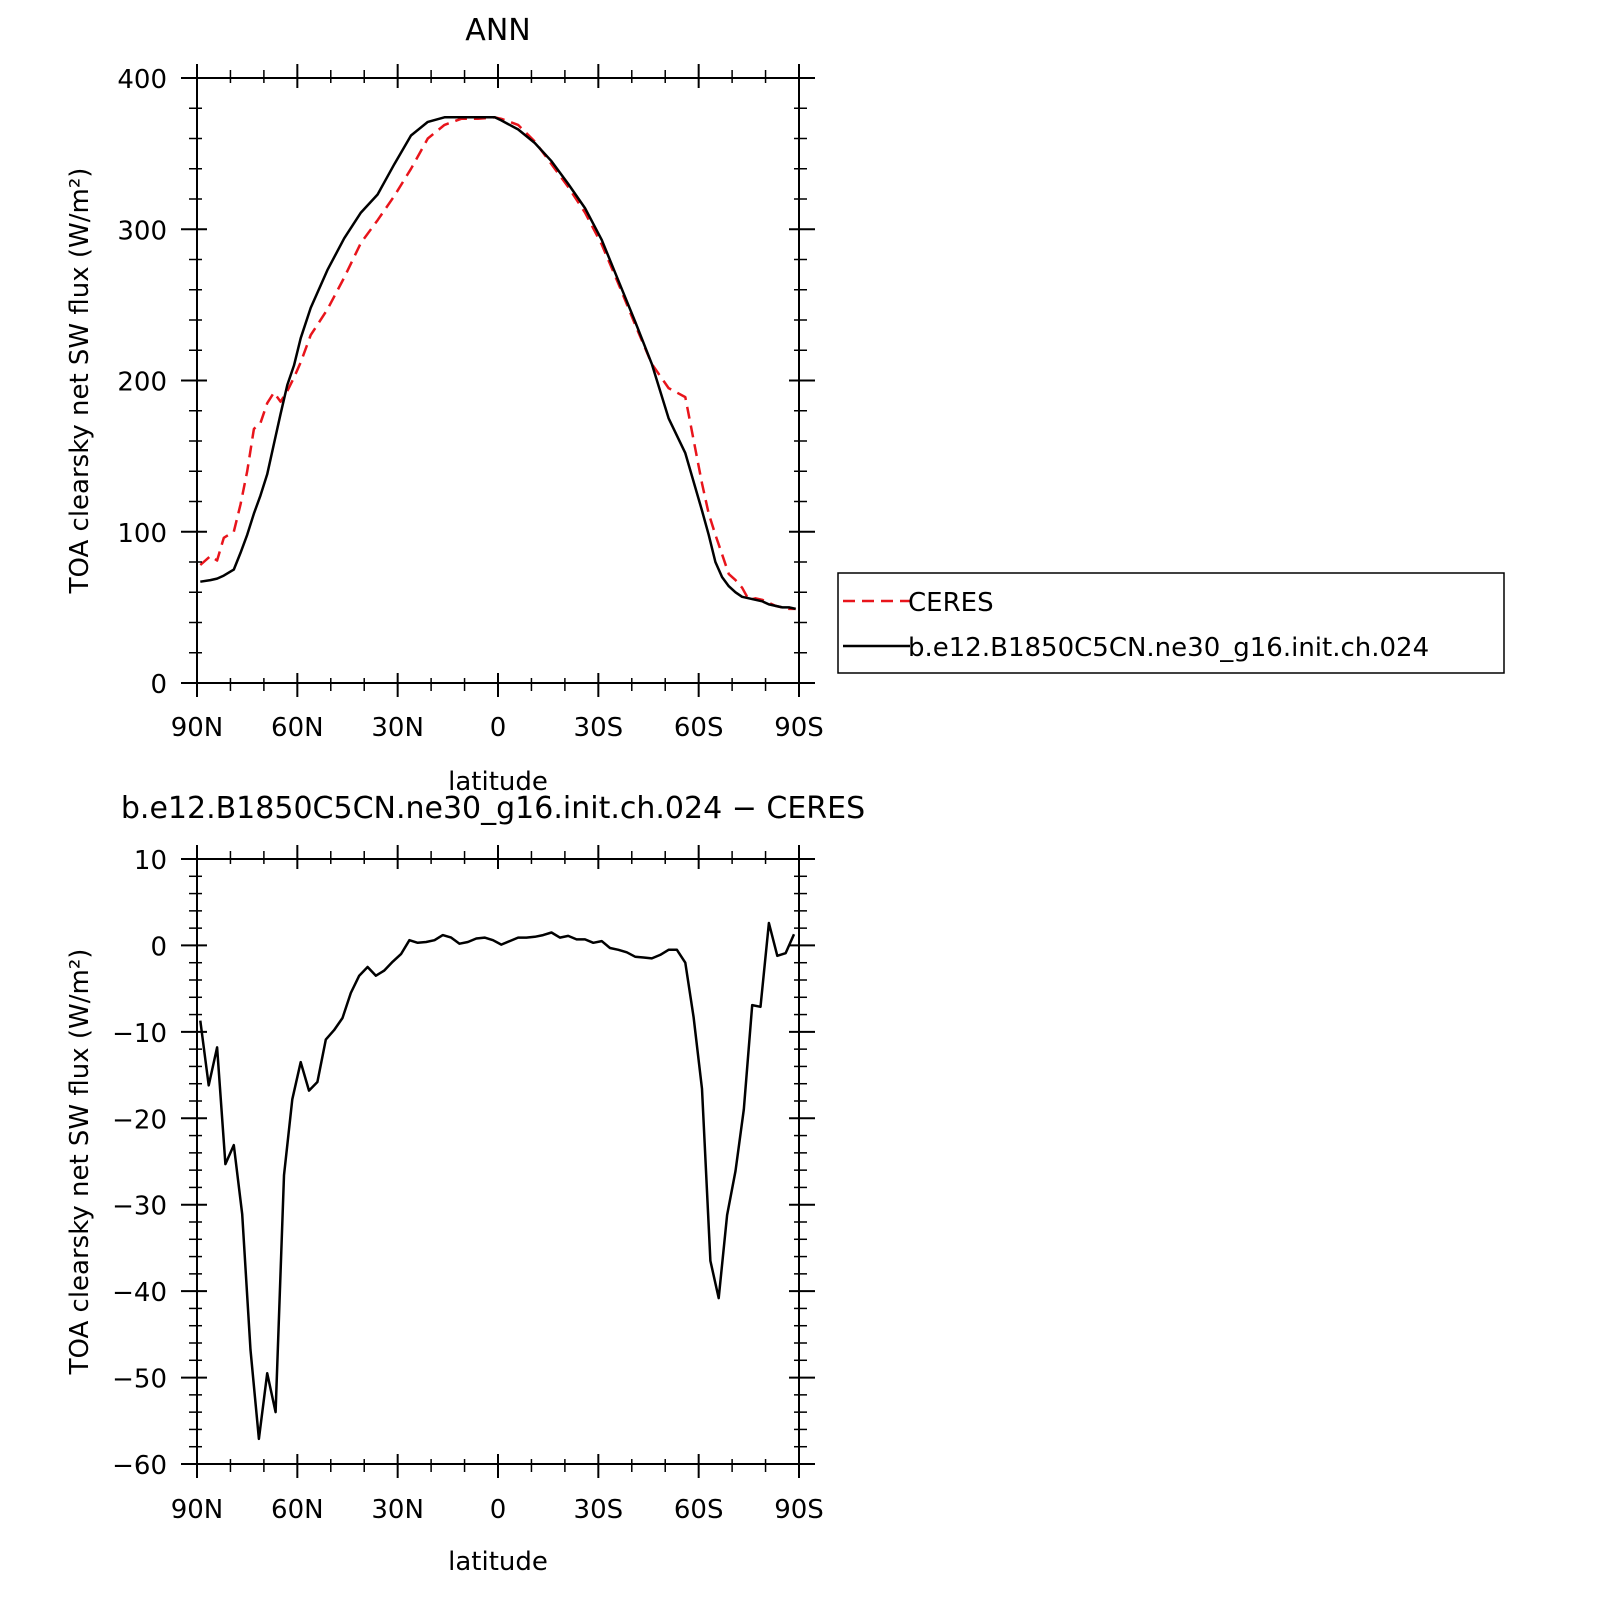  I want to click on y-tick-label: −30, so click(139, 1207).